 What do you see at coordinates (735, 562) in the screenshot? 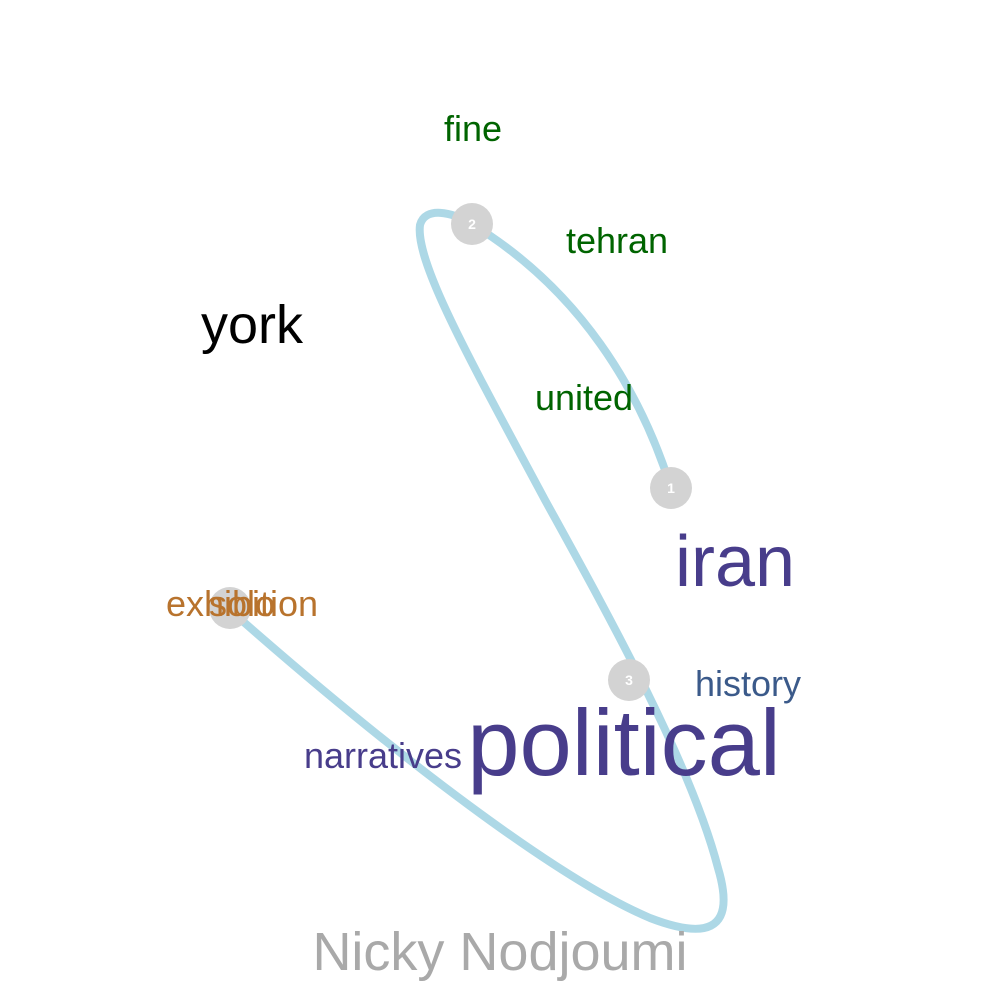
I see `word-iran: iran` at bounding box center [735, 562].